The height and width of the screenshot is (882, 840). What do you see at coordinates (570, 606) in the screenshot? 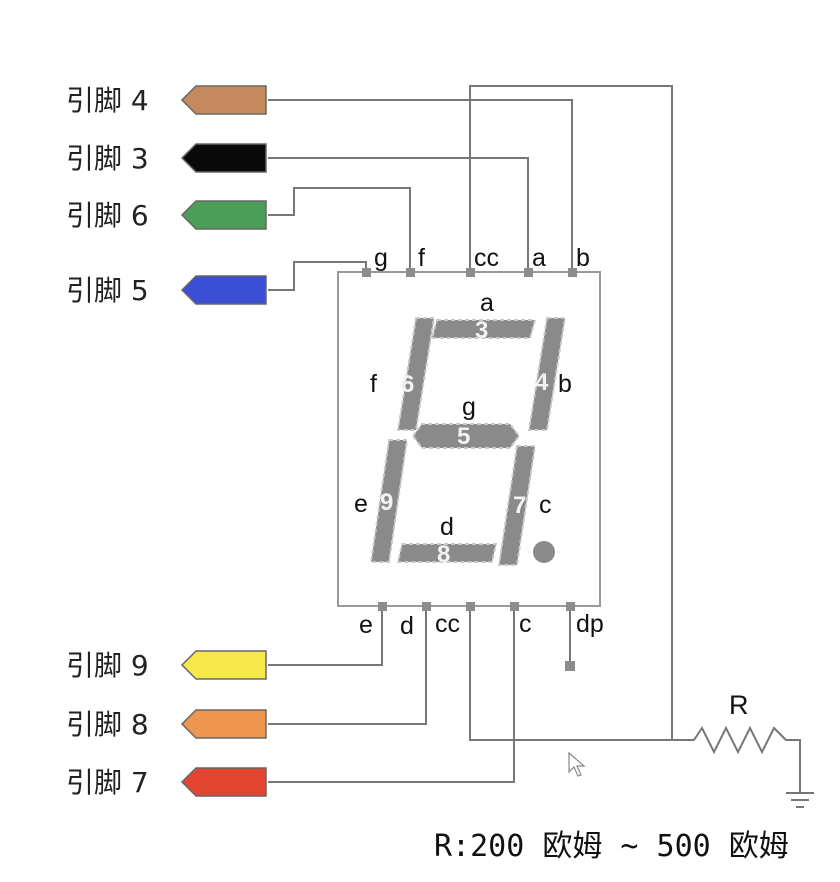
I see `bottom-pad-dp` at bounding box center [570, 606].